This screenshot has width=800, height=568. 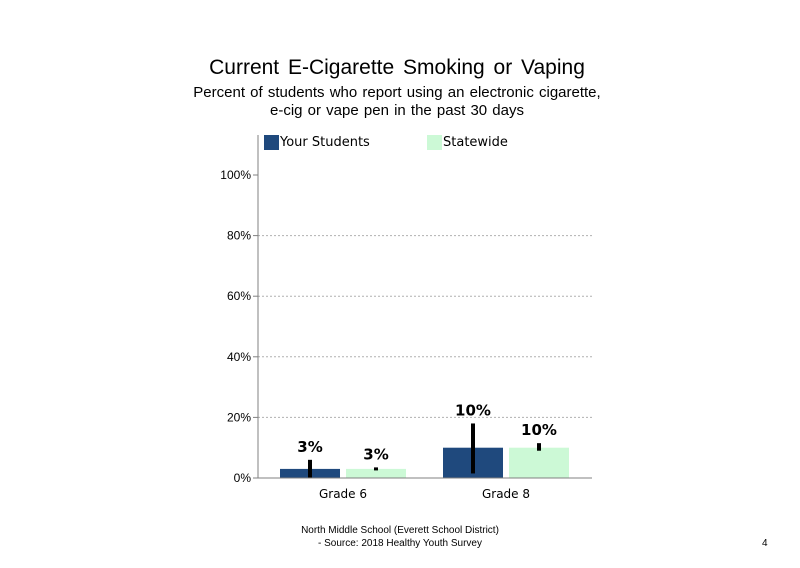 What do you see at coordinates (765, 543) in the screenshot?
I see `page-number: 4` at bounding box center [765, 543].